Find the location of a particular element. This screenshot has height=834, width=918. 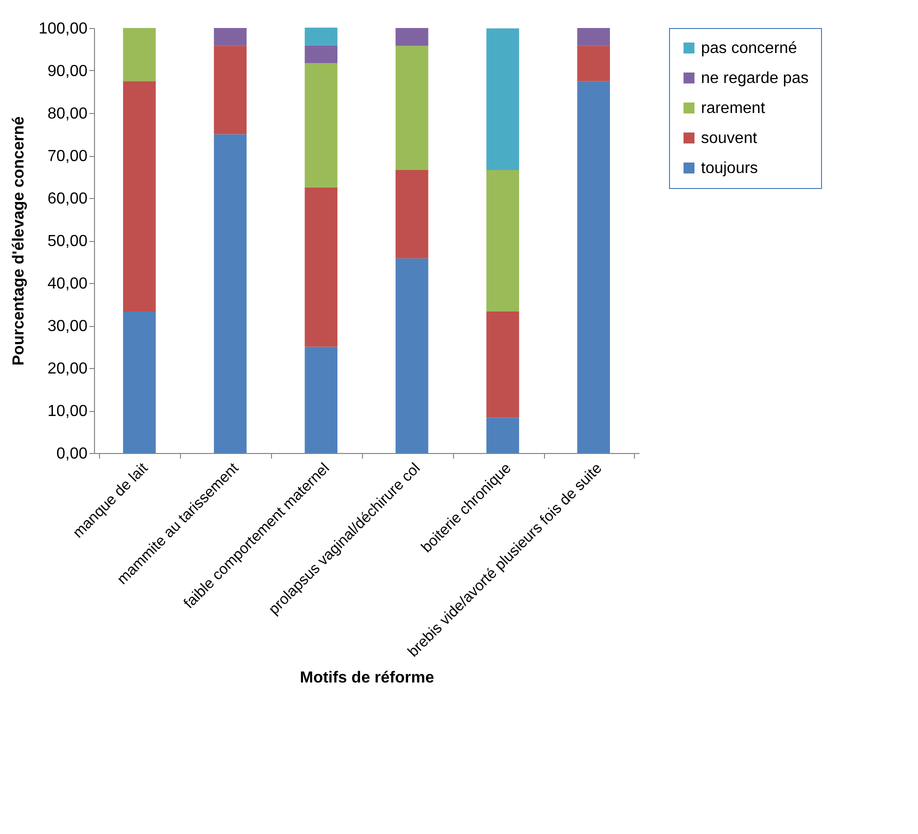

y-tick-label: 100,00 is located at coordinates (63, 29).